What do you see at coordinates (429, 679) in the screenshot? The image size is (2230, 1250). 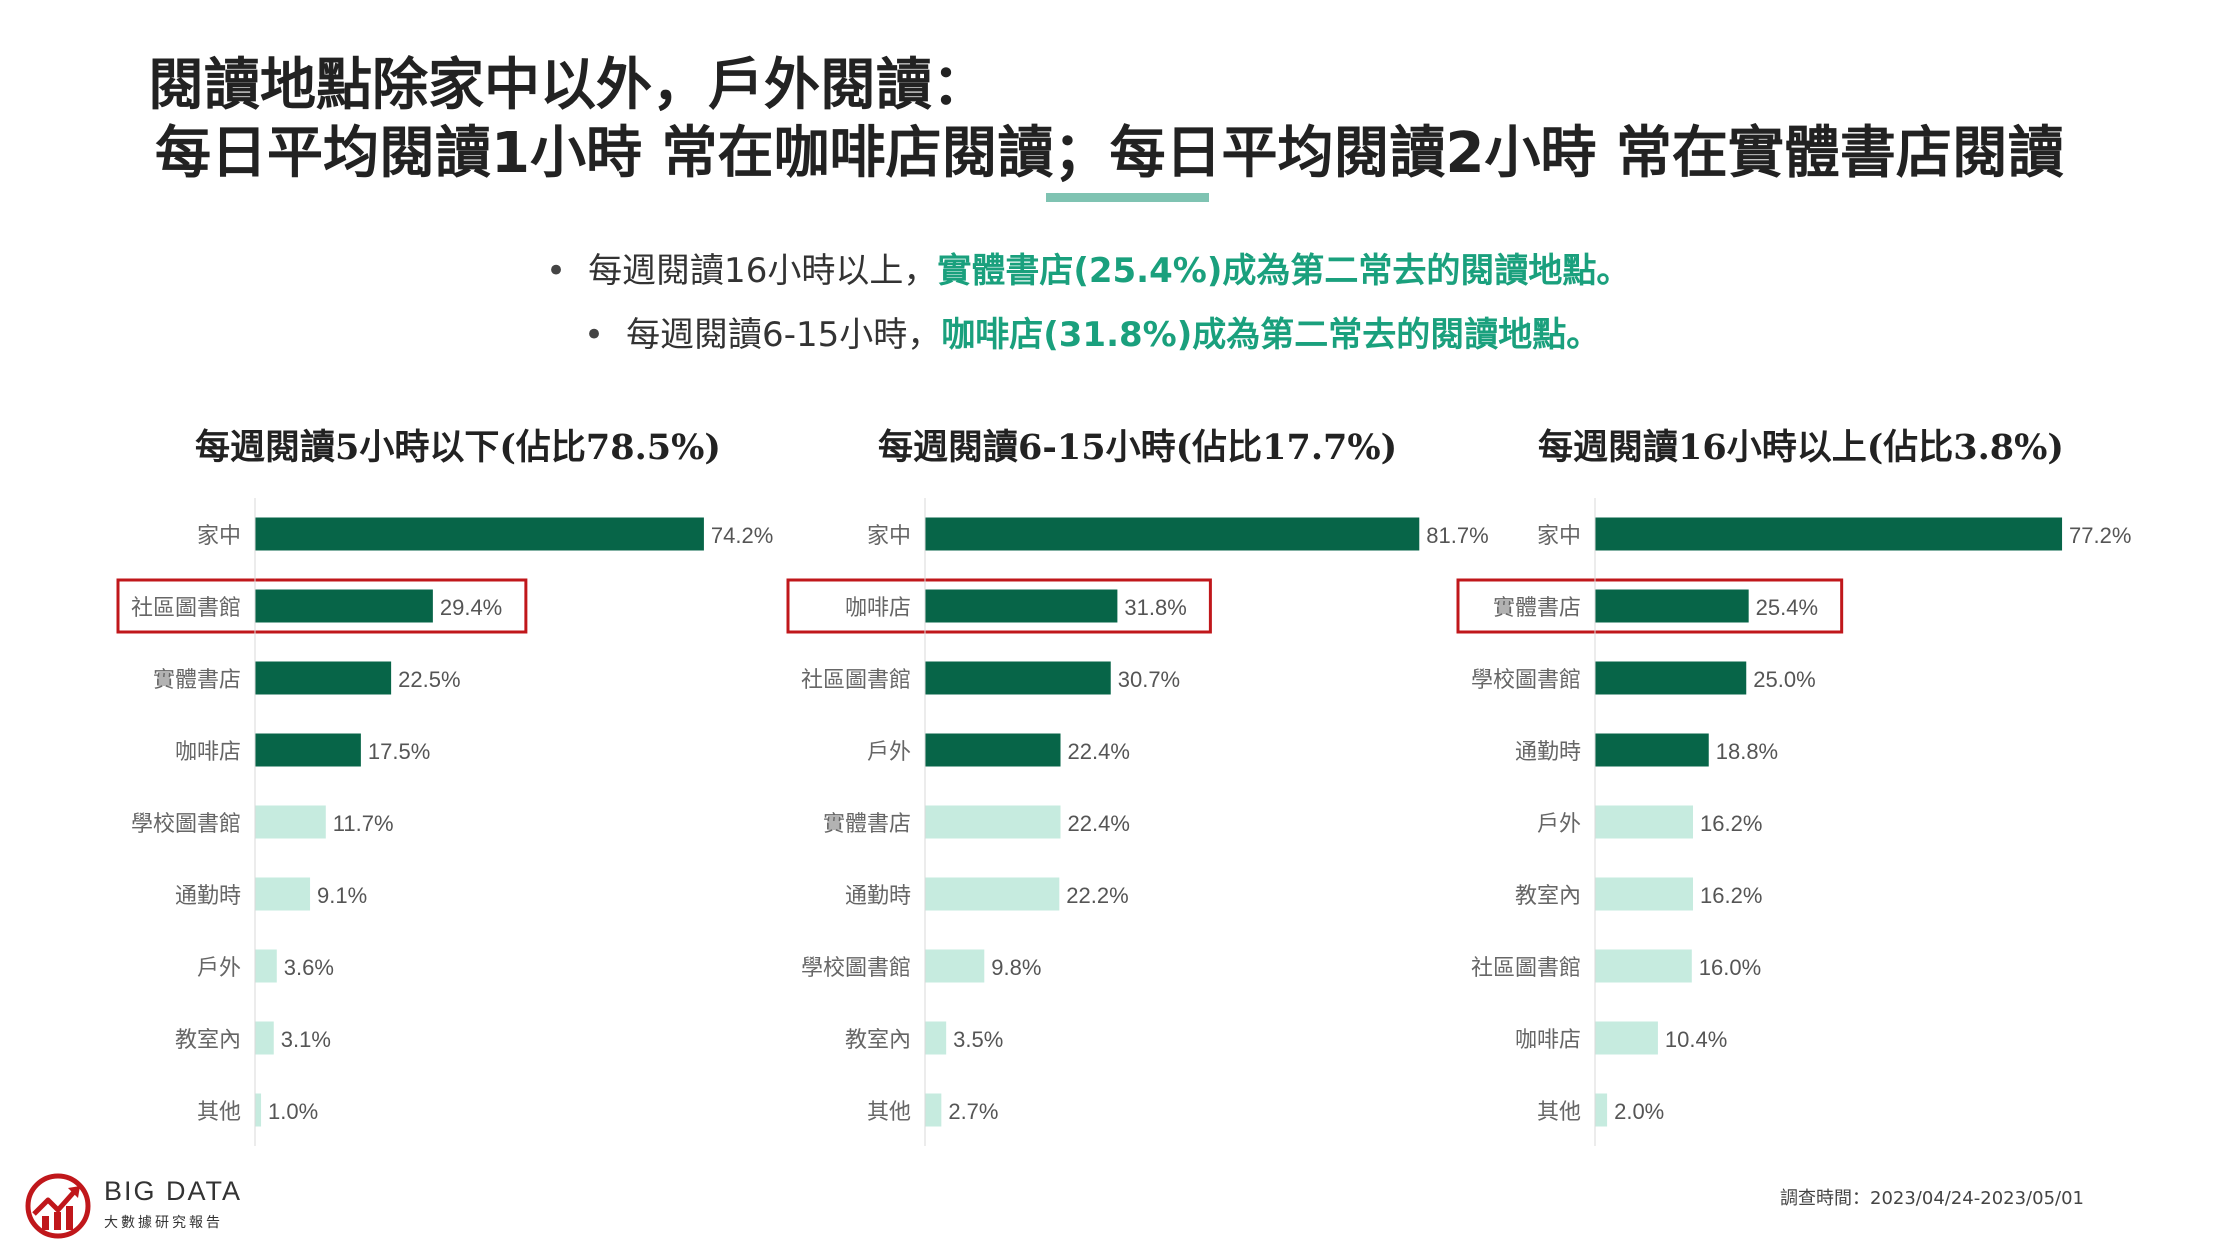 I see `value-label: 22.5%` at bounding box center [429, 679].